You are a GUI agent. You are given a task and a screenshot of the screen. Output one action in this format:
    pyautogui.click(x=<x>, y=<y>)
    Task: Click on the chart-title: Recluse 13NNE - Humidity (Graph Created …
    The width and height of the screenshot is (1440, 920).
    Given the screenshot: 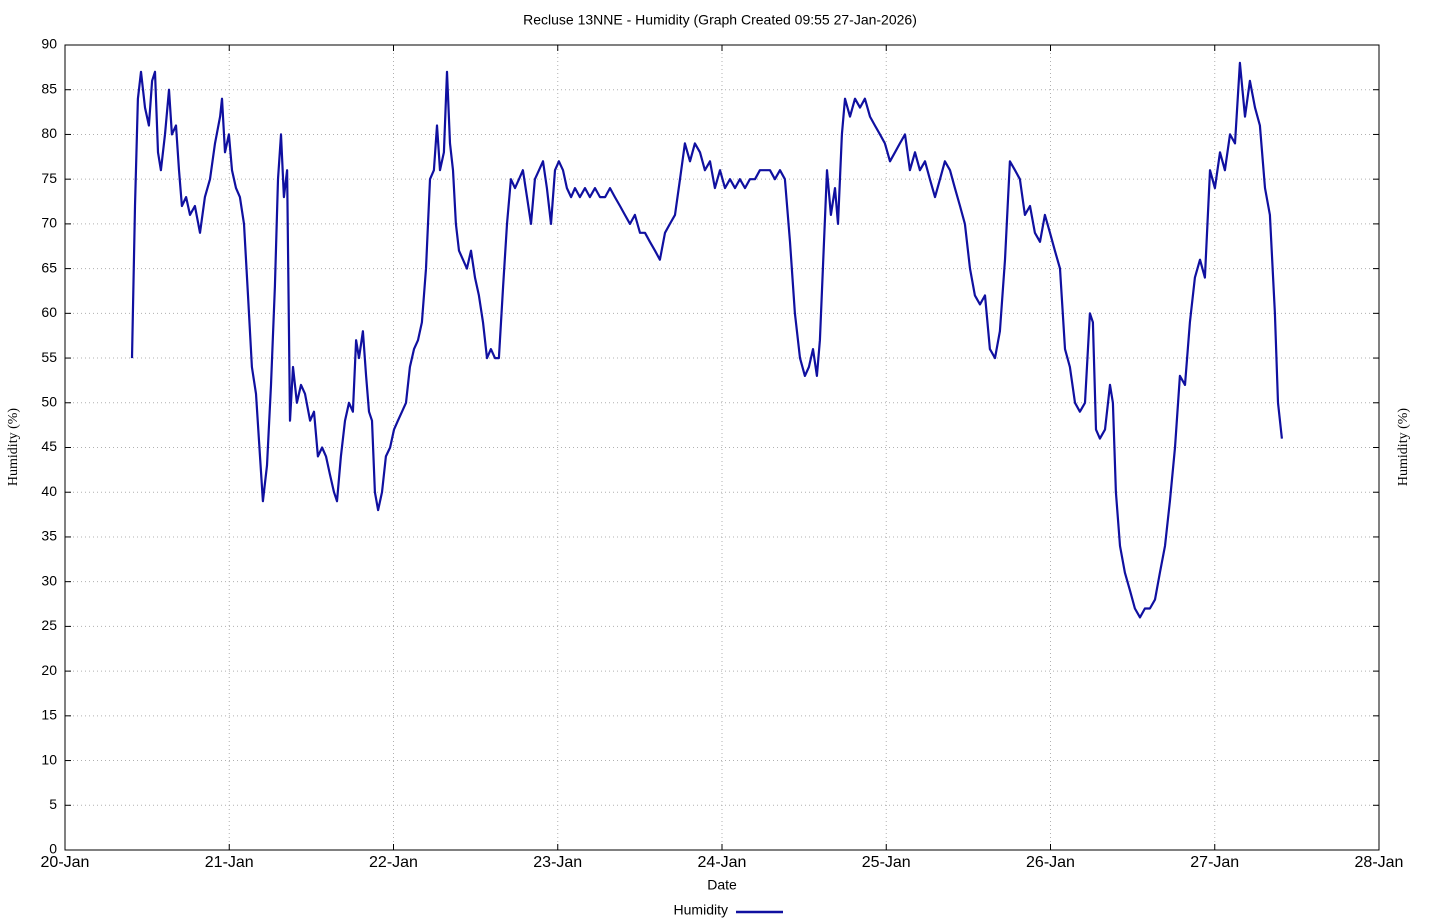 What is the action you would take?
    pyautogui.click(x=720, y=20)
    